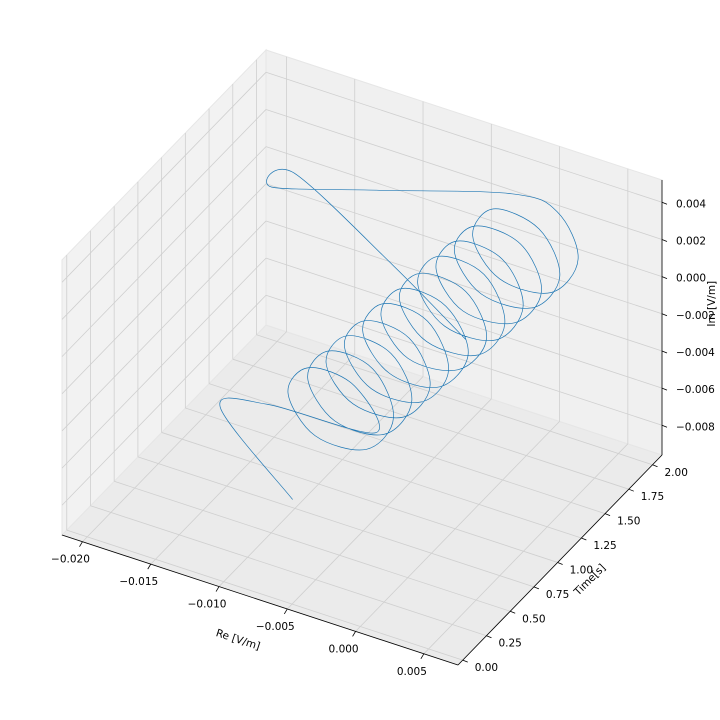 This screenshot has height=720, width=720. I want to click on z-tick-label: −0.008, so click(695, 427).